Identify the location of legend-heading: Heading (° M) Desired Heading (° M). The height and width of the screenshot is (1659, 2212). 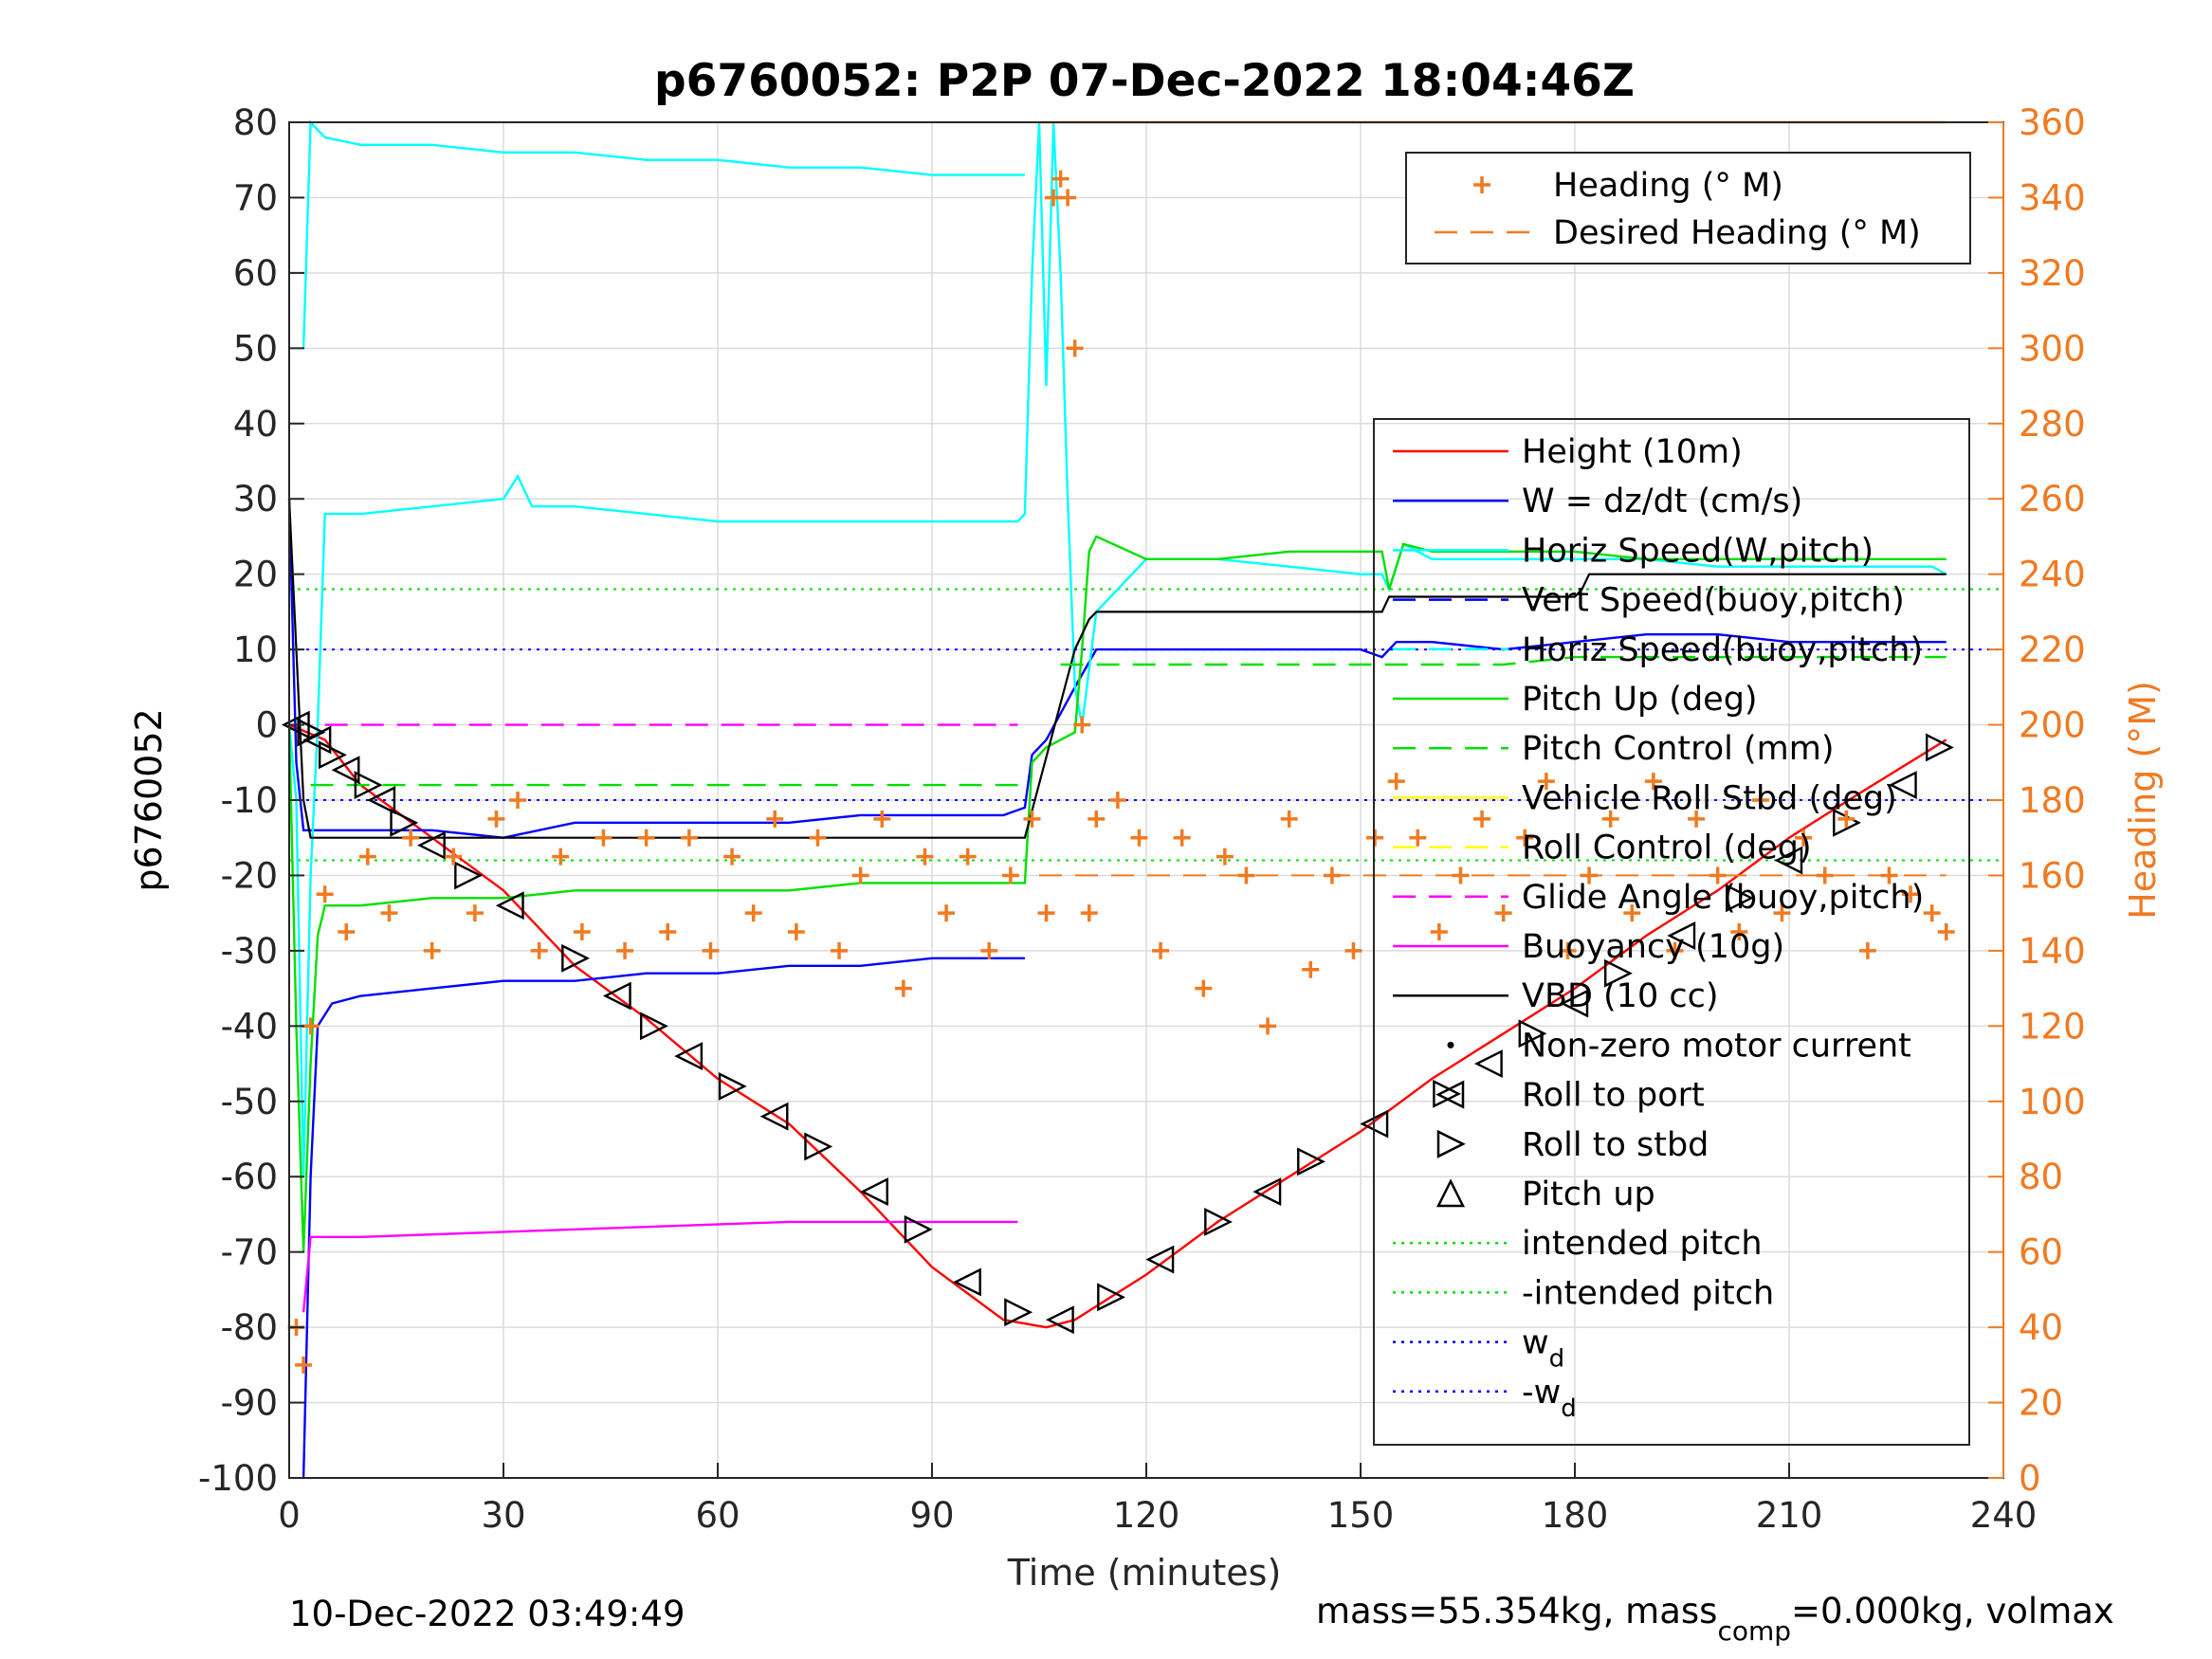
(1688, 208).